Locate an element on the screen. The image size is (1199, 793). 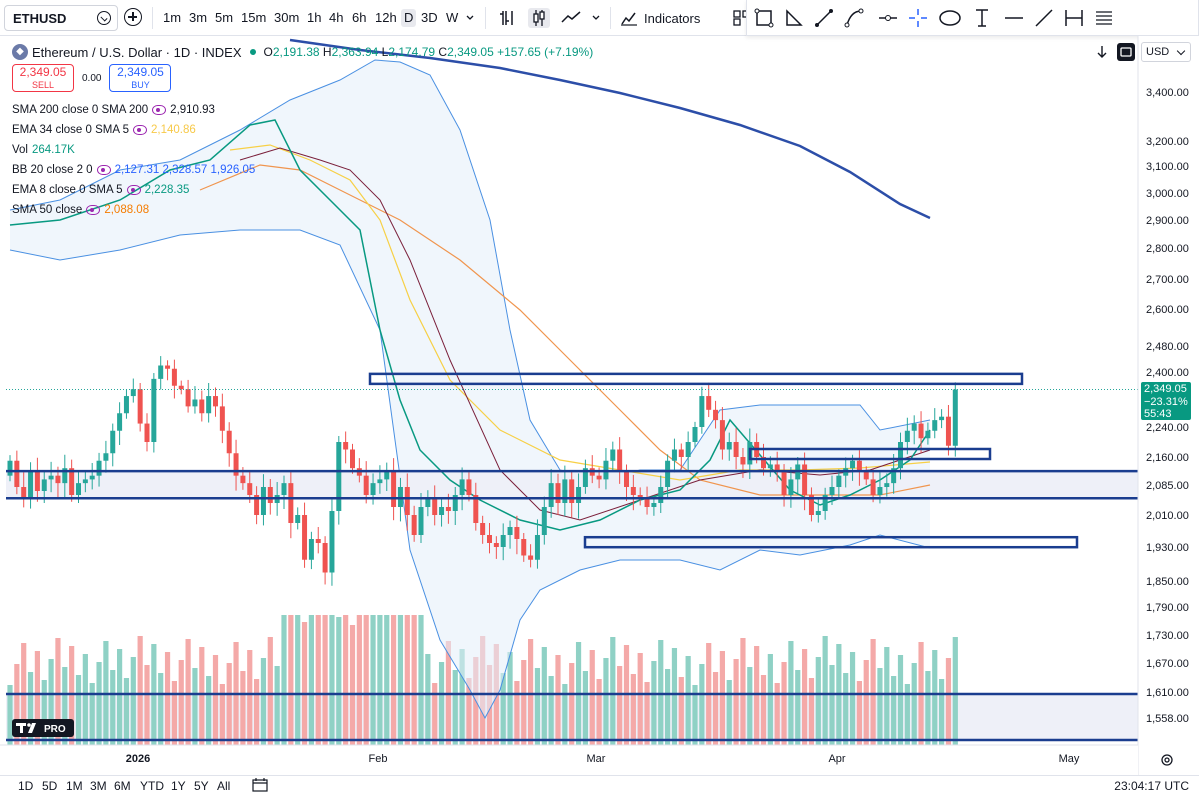
interval-5m: 5m is located at coordinates (224, 17).